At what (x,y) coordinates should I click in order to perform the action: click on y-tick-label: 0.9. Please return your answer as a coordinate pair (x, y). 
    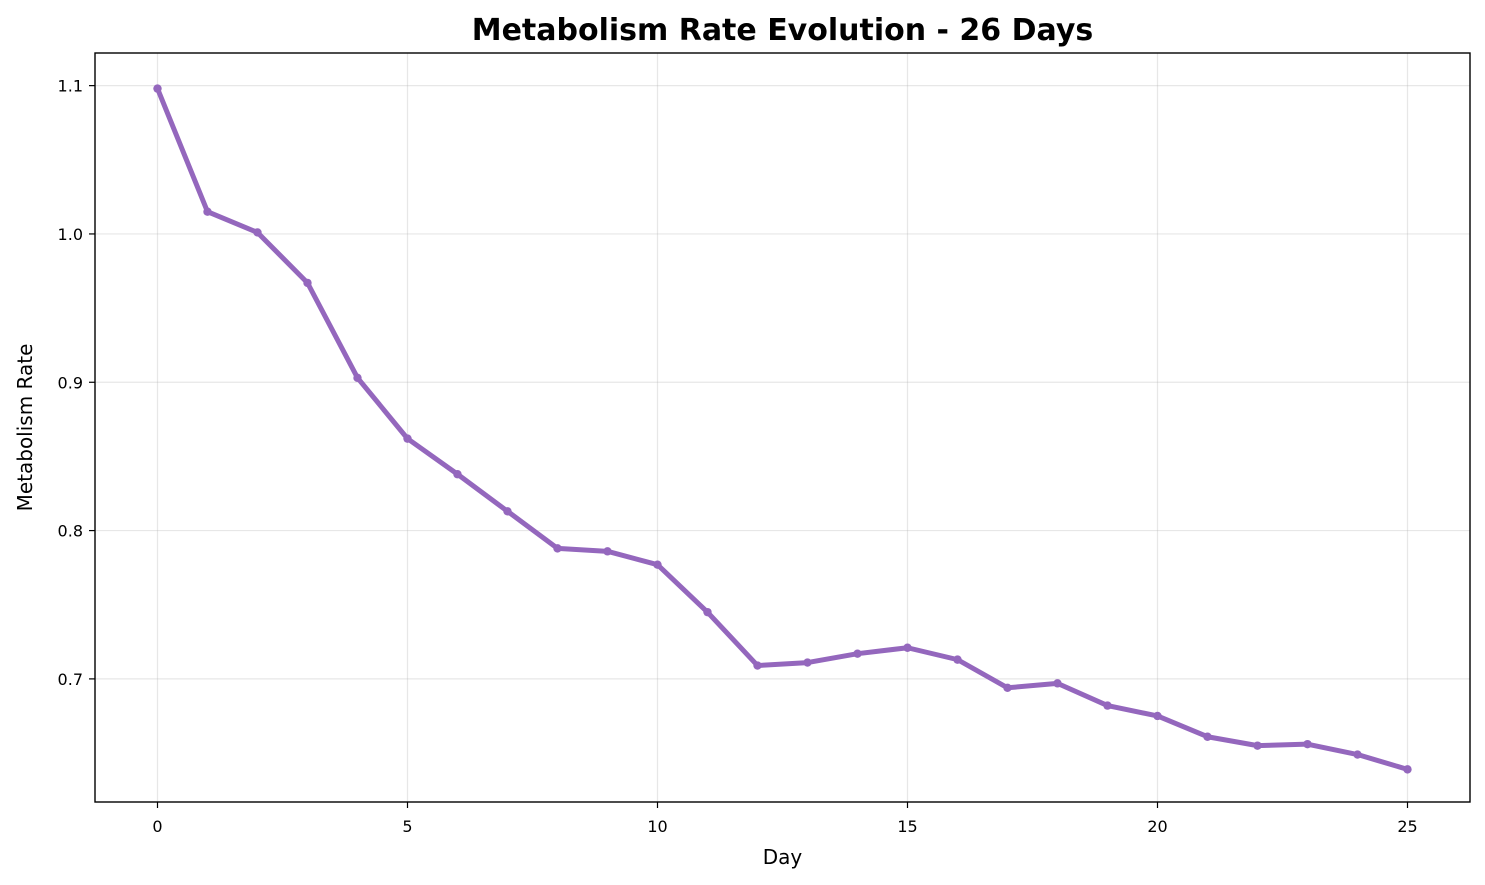
    Looking at the image, I should click on (70, 382).